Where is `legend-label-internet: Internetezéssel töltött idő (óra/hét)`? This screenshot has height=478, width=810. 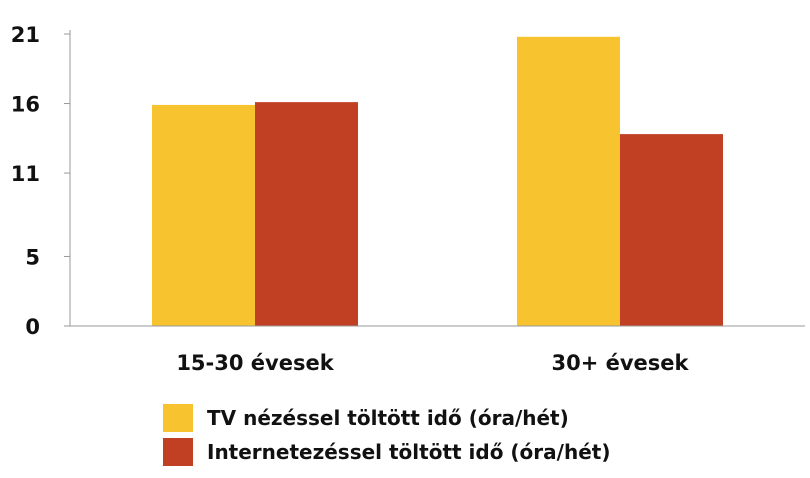
legend-label-internet: Internetezéssel töltött idő (óra/hét) is located at coordinates (408, 452).